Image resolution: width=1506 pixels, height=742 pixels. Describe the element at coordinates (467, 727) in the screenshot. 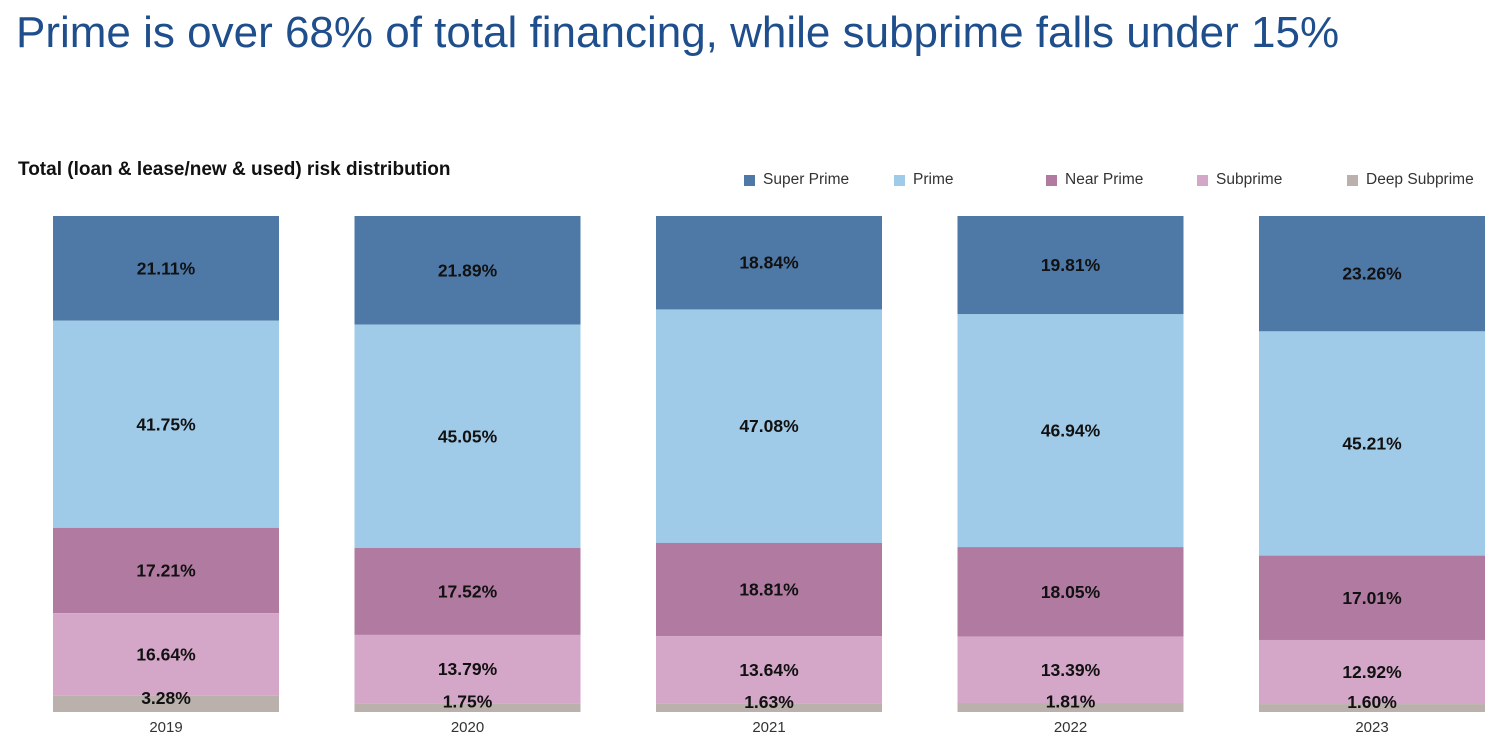

I see `x-tick-label-2020: 2020` at that location.